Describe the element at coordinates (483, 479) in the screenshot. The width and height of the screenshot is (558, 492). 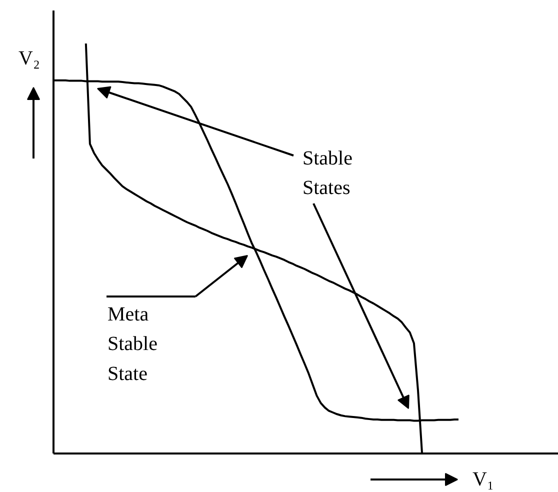
I see `x-axis-title: V₁` at that location.